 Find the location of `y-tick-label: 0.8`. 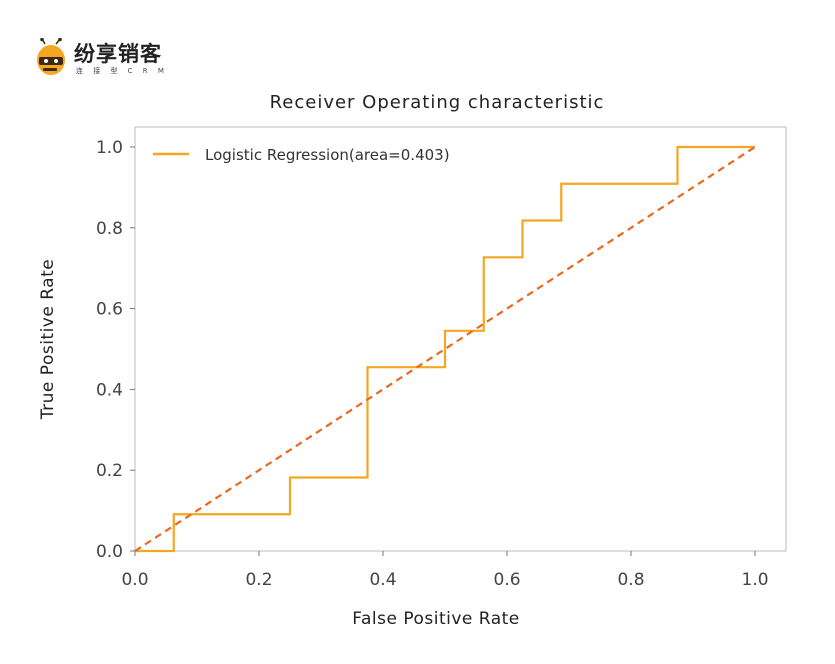

y-tick-label: 0.8 is located at coordinates (109, 229).